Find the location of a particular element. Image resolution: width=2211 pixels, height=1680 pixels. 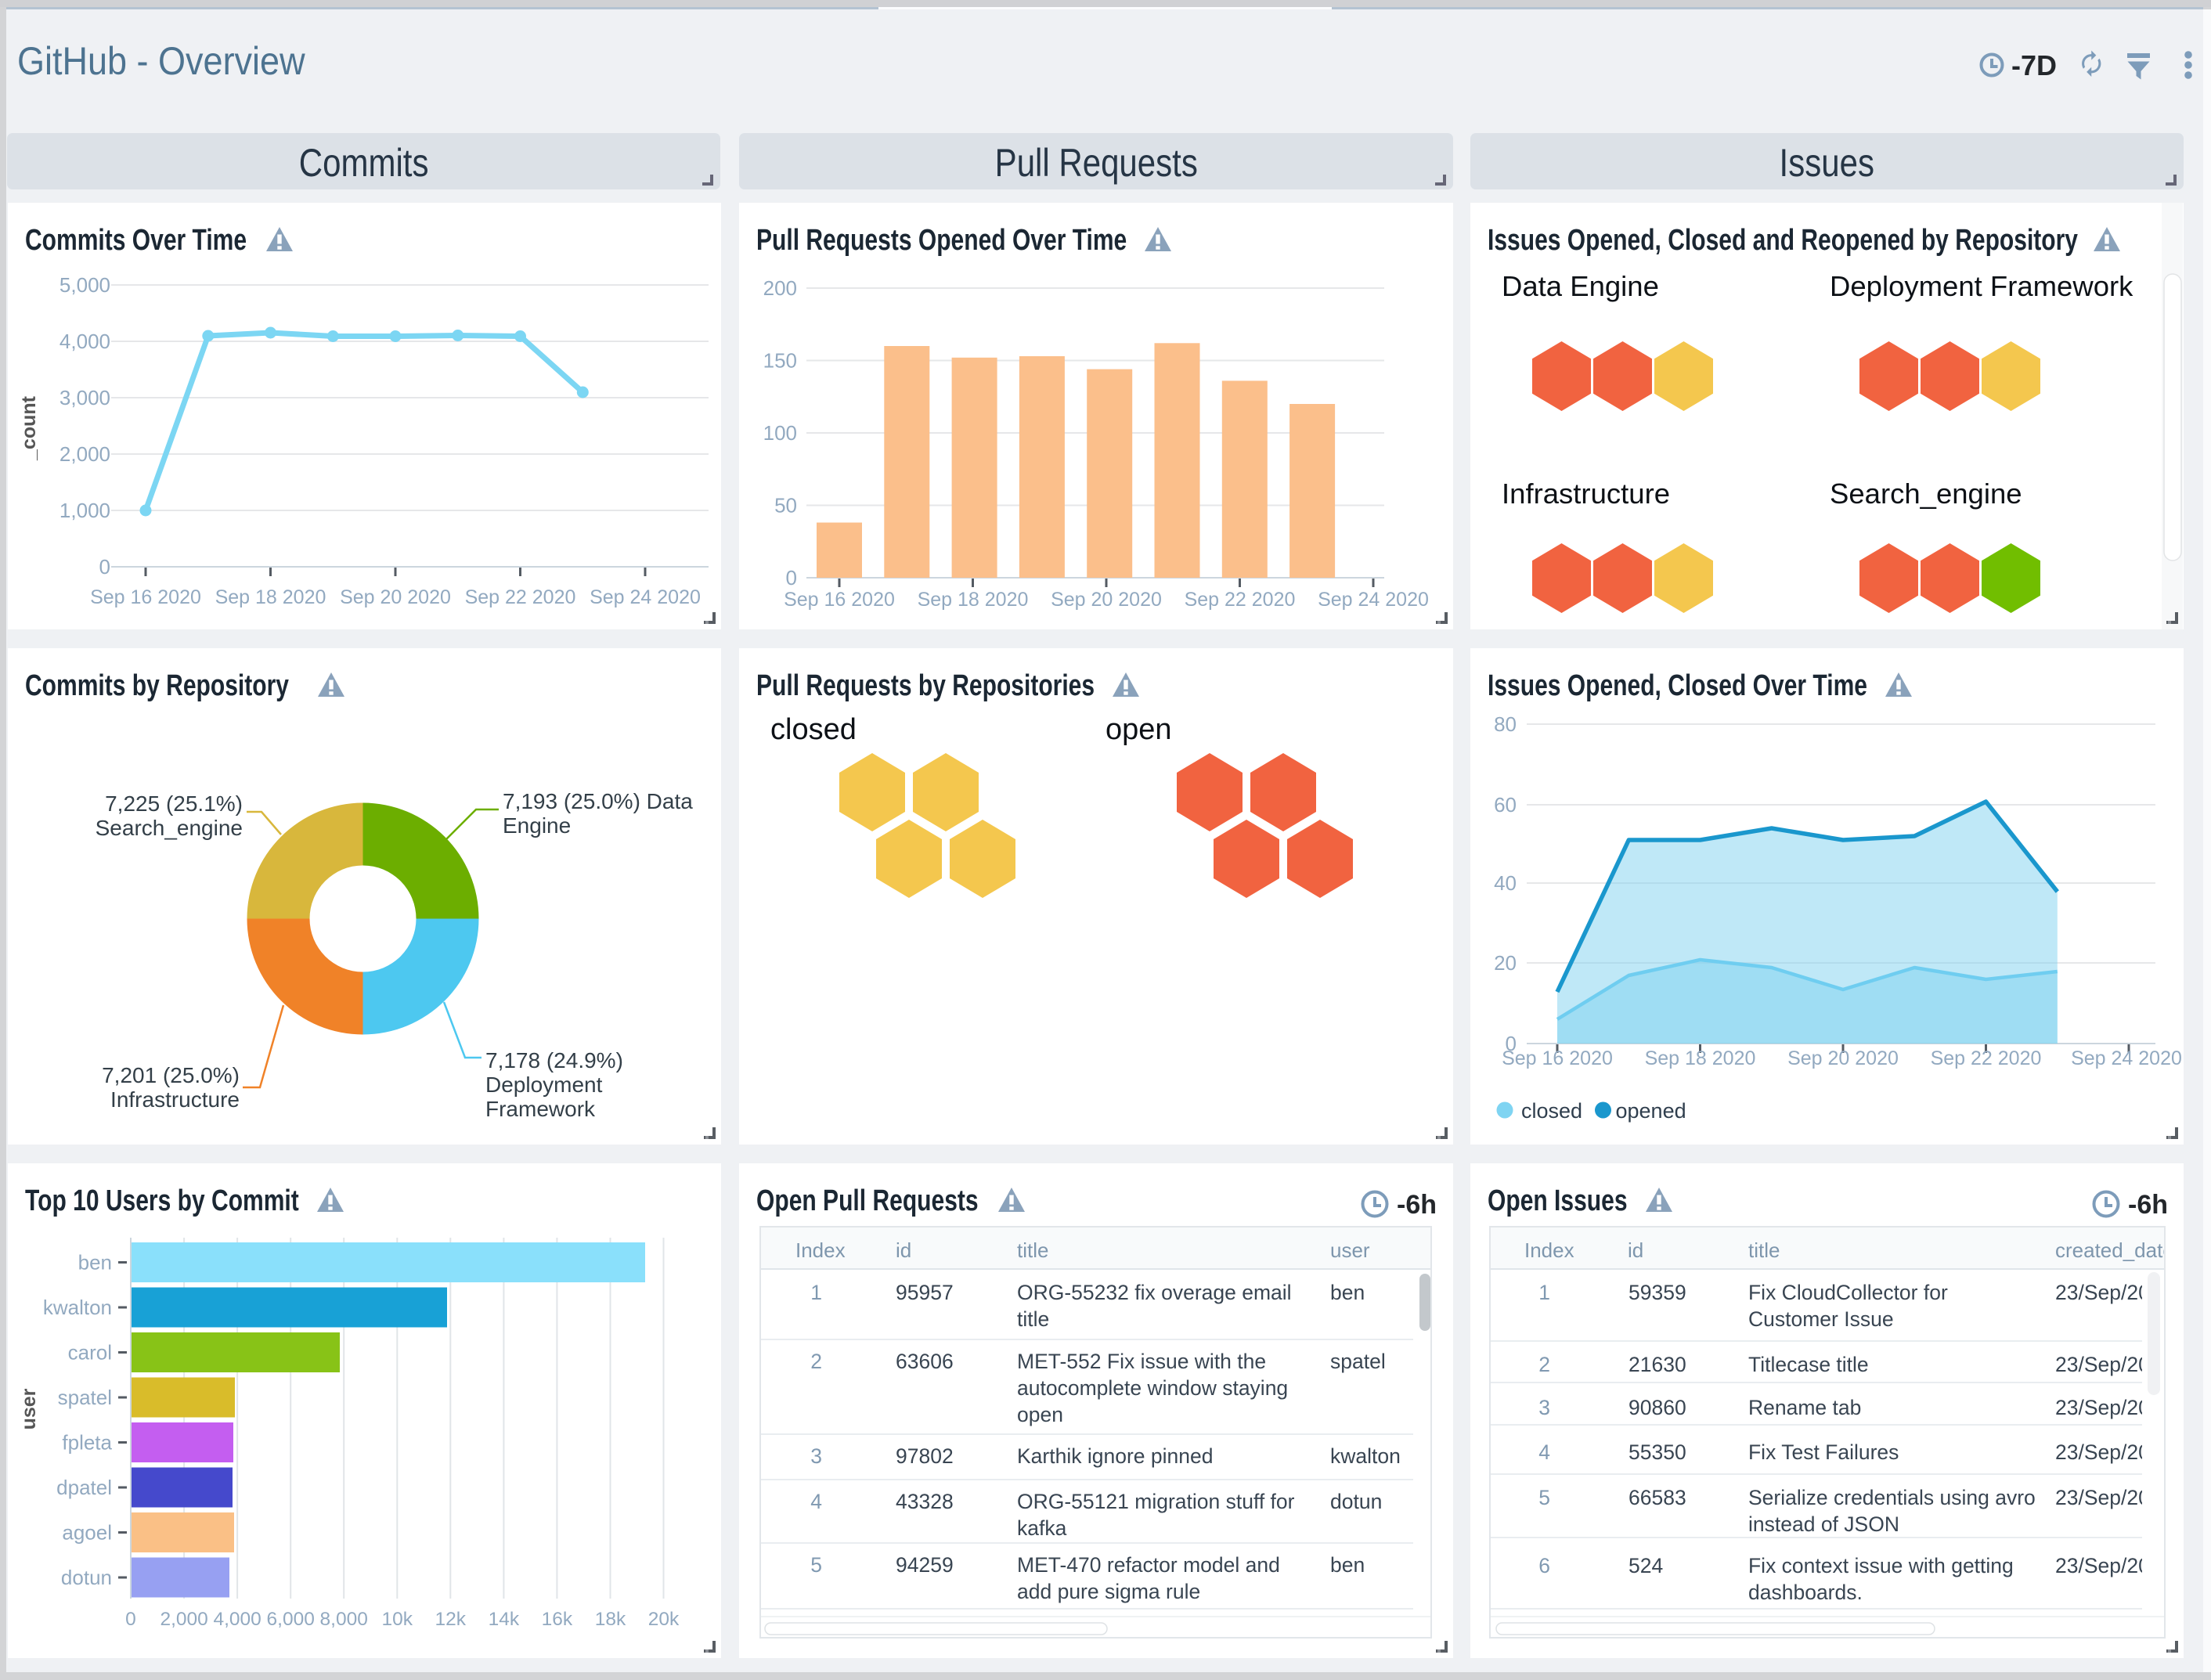

svg-text: 12k is located at coordinates (451, 1619).